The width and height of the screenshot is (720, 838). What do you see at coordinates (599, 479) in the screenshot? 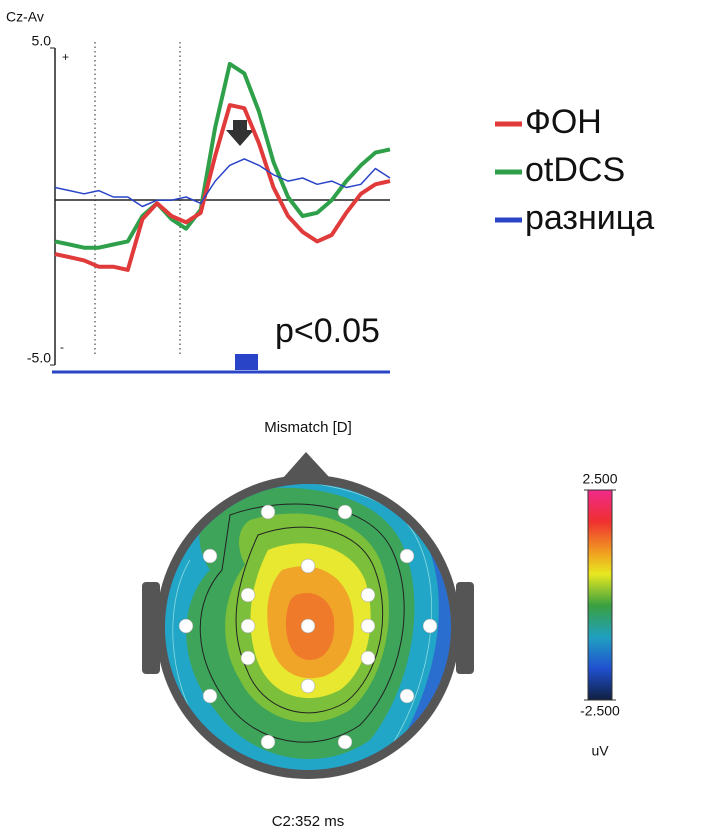
I see `colorbar-tick-label: 2.500` at bounding box center [599, 479].